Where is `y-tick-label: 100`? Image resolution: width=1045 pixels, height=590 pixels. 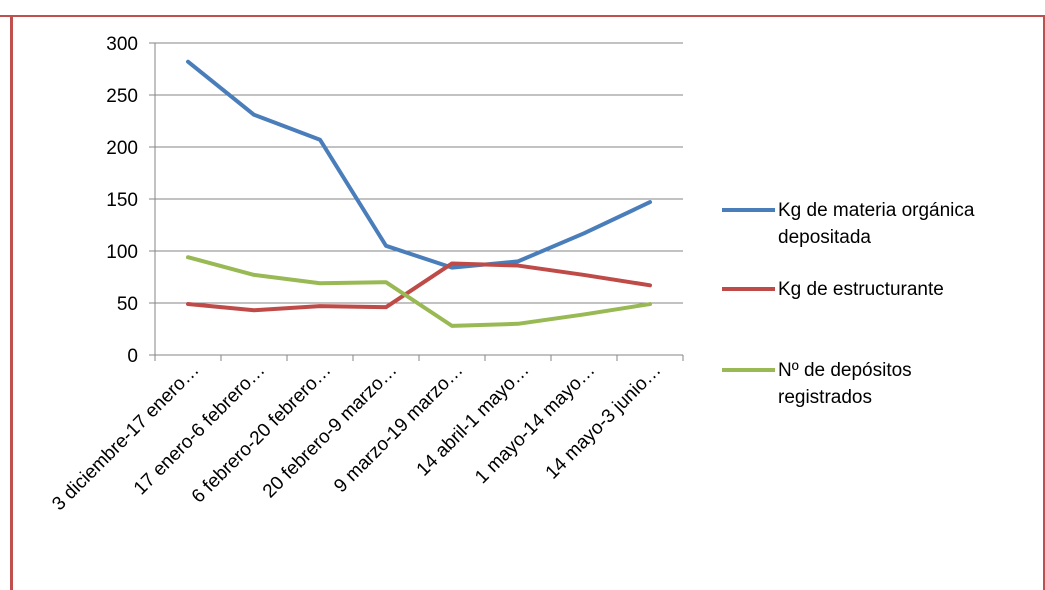 y-tick-label: 100 is located at coordinates (122, 252).